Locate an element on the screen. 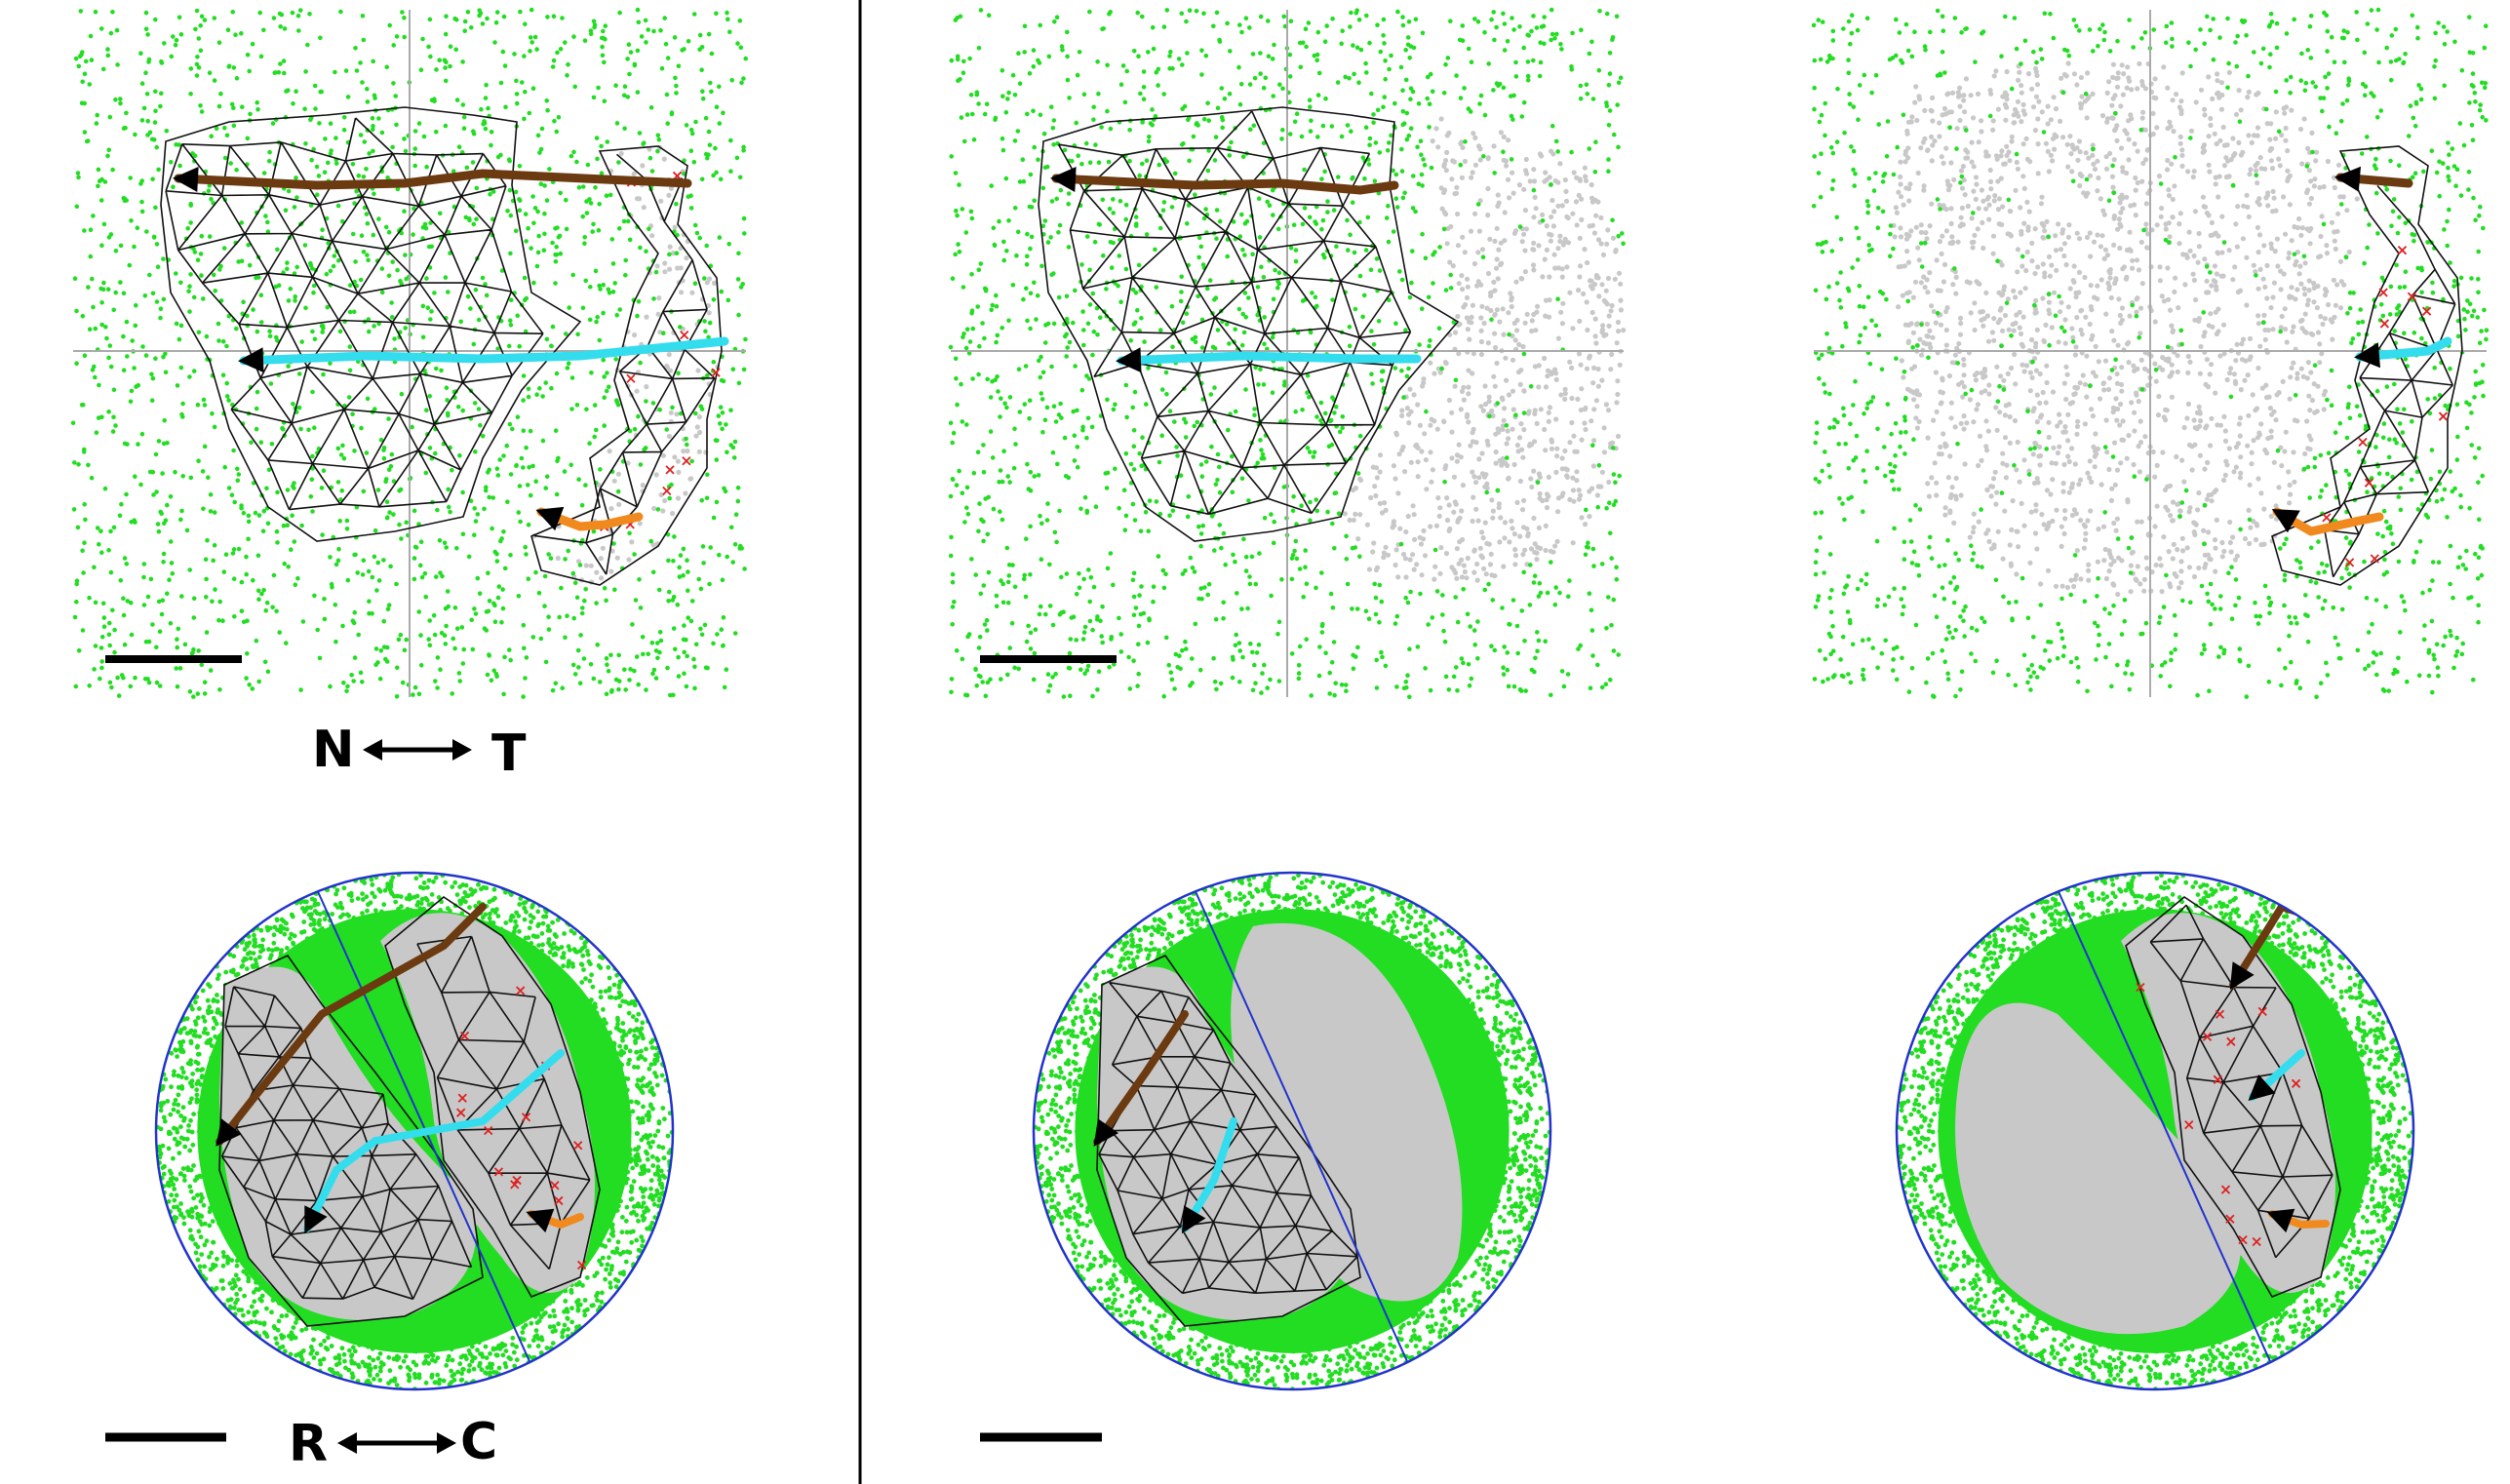 The height and width of the screenshot is (1484, 2510). label-nasal: N is located at coordinates (333, 750).